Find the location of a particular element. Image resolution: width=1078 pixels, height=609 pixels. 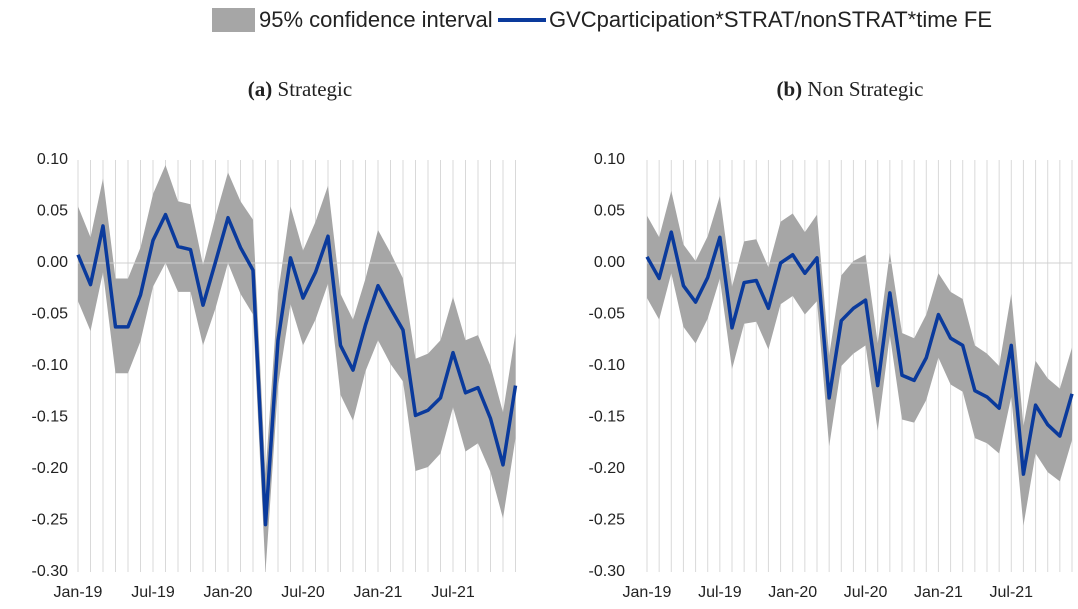

legend-label: 95% confidence interval is located at coordinates (376, 19).